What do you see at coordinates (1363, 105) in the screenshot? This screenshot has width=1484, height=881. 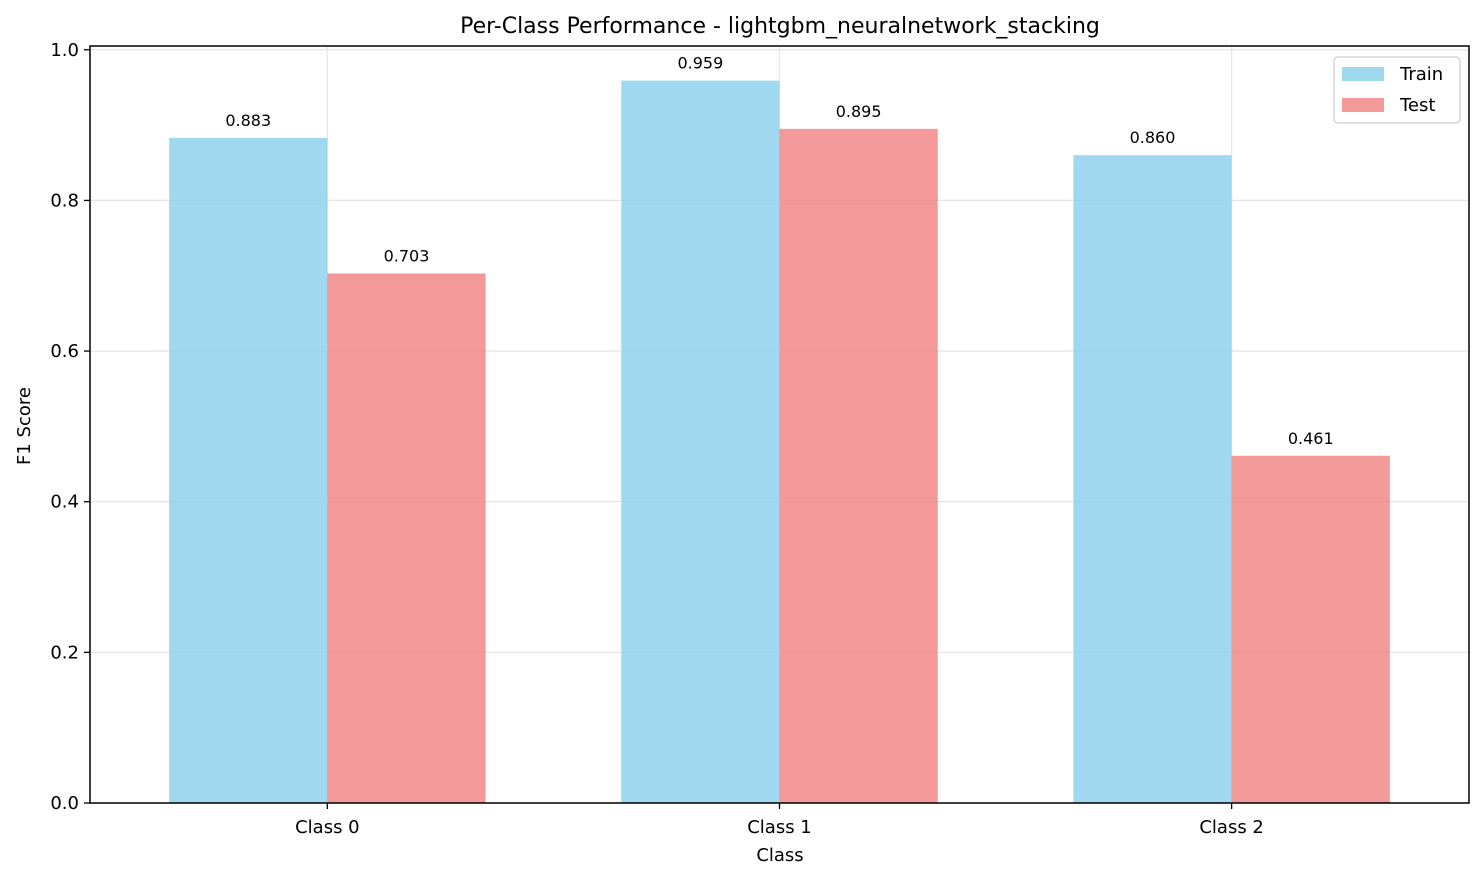 I see `legend-swatch-test` at bounding box center [1363, 105].